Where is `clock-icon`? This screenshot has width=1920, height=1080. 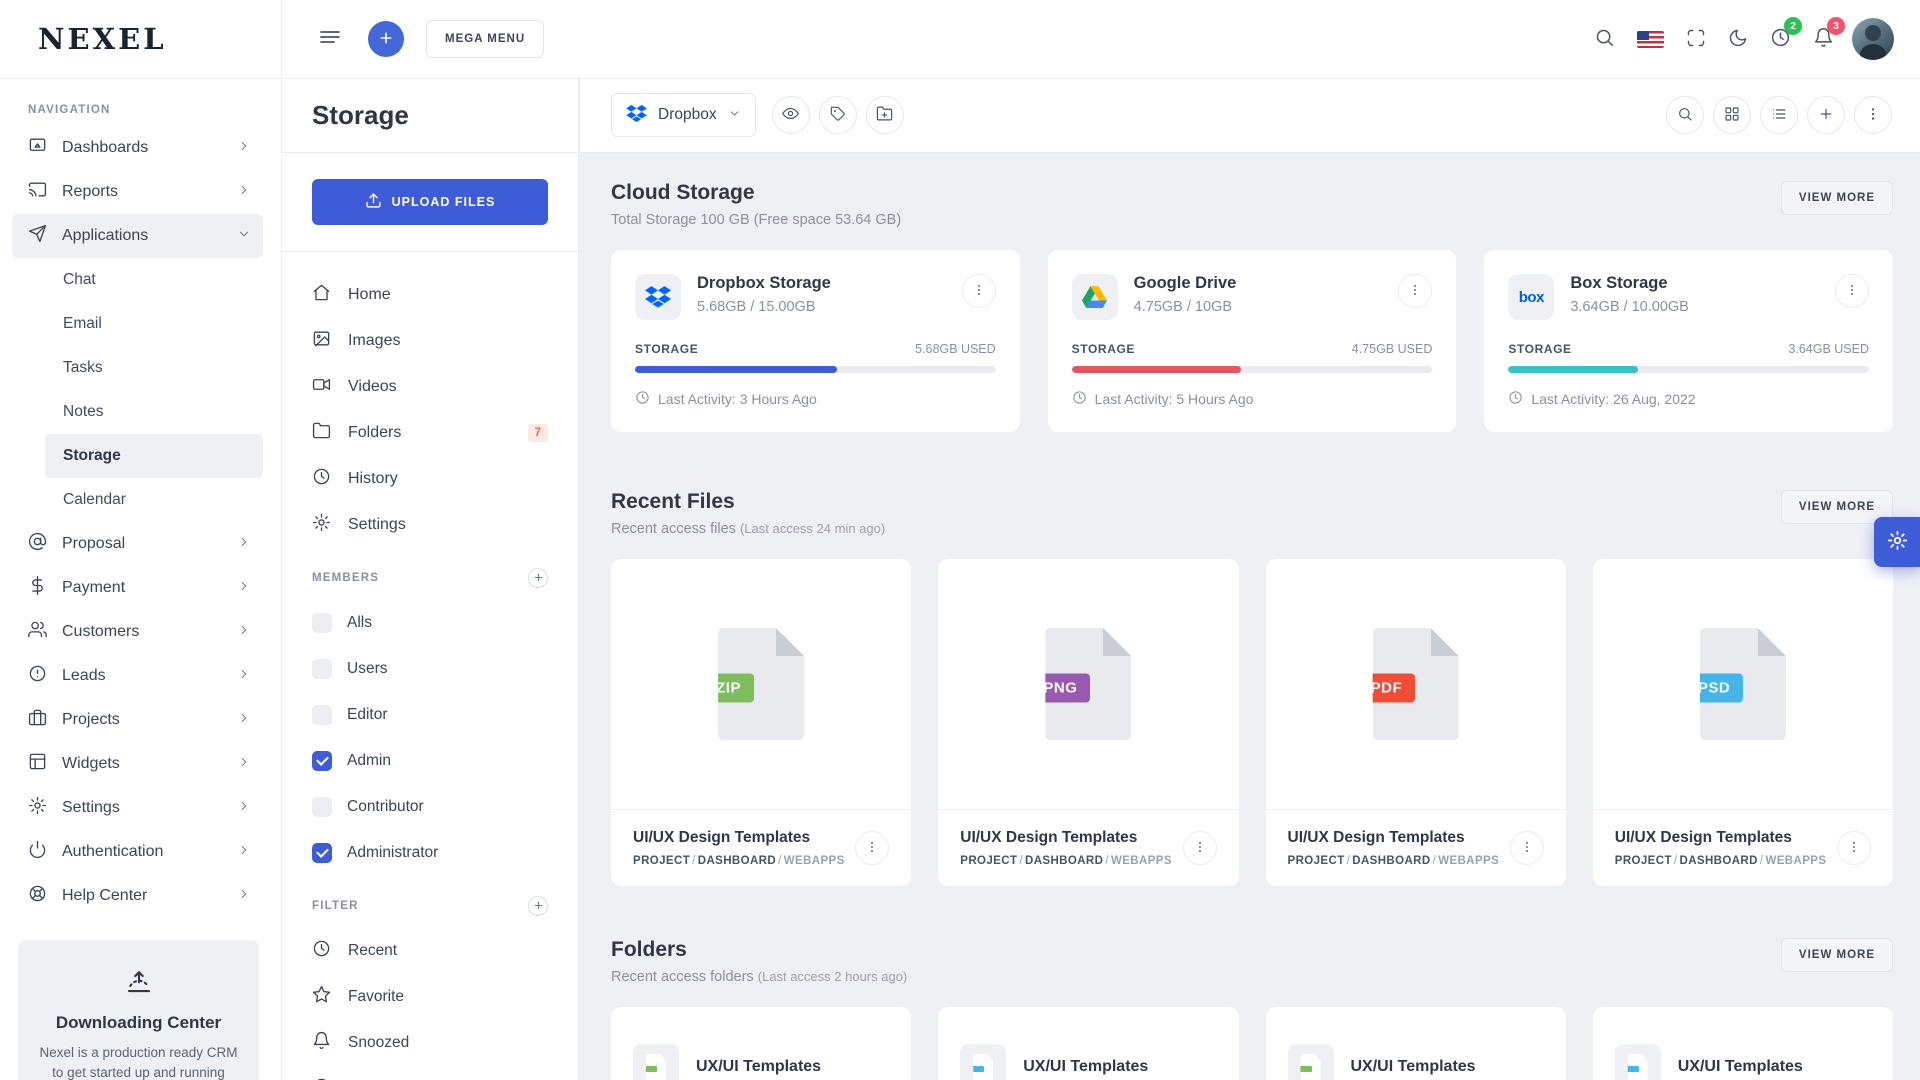 clock-icon is located at coordinates (642, 399).